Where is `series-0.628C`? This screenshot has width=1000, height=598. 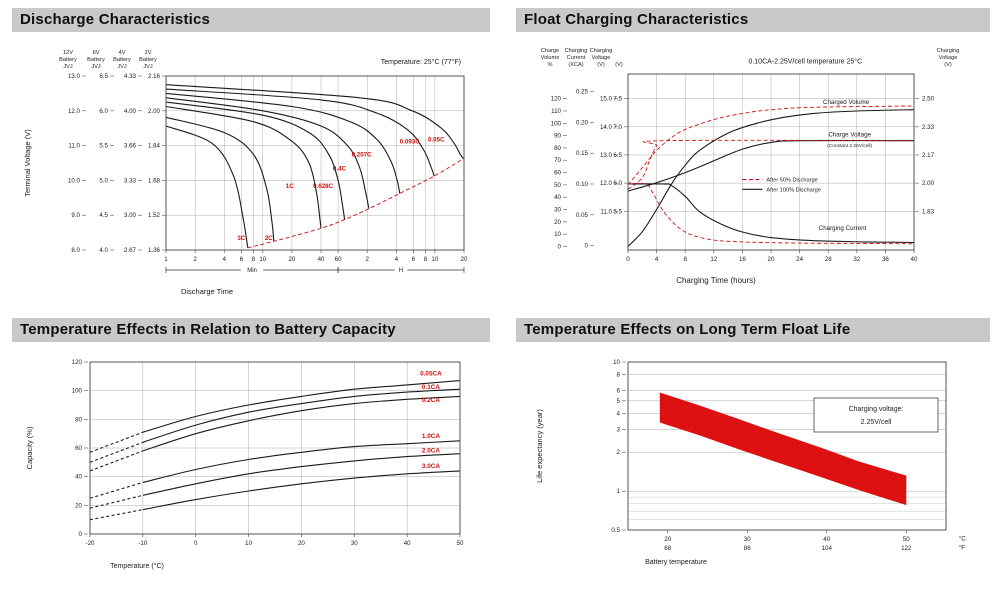
series-0.628C is located at coordinates (255, 160).